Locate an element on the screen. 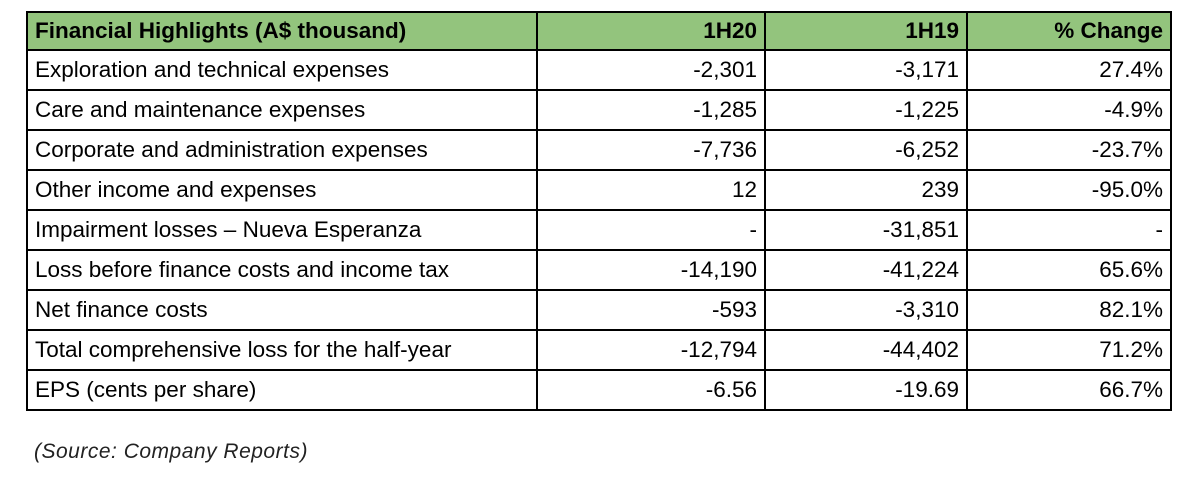  value-cell: -4.9% is located at coordinates (1069, 110).